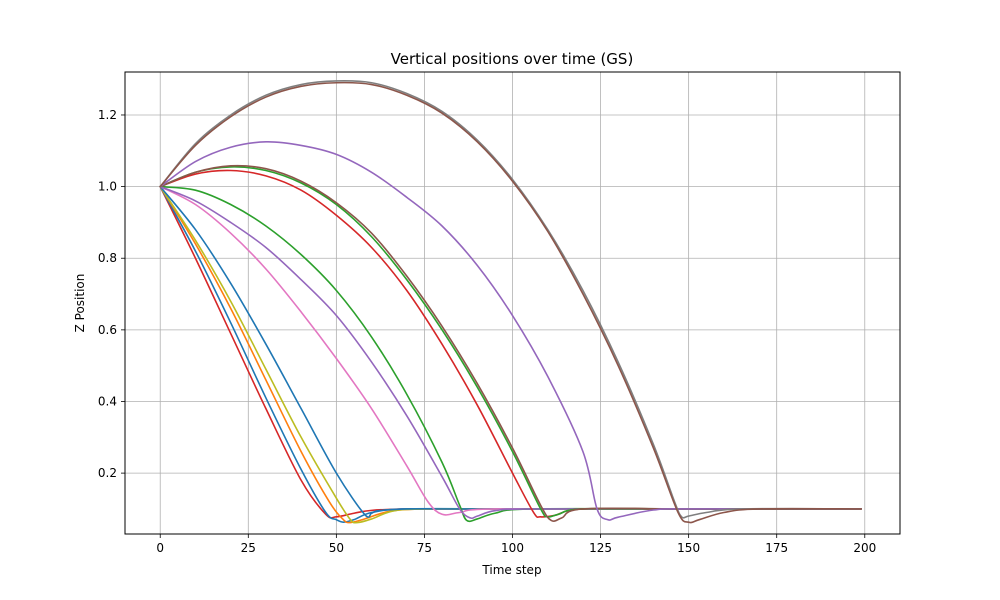 Image resolution: width=1000 pixels, height=600 pixels. Describe the element at coordinates (160, 548) in the screenshot. I see `x-tick-label: 0` at that location.